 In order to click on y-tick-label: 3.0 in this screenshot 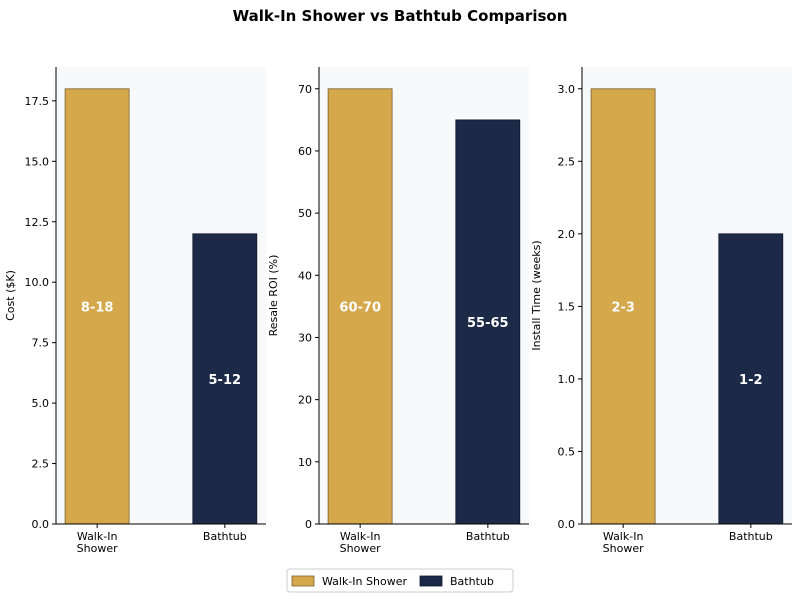, I will do `click(567, 89)`.